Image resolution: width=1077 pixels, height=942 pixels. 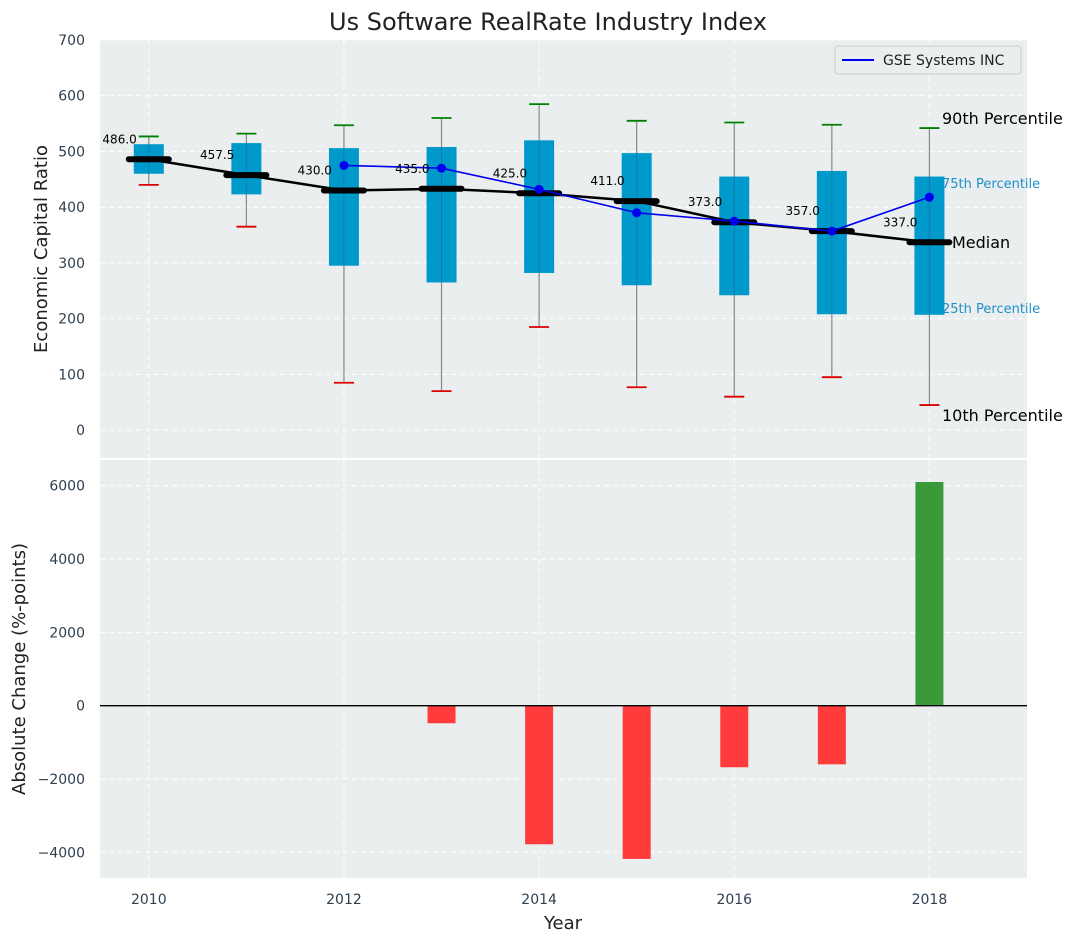 What do you see at coordinates (539, 775) in the screenshot?
I see `change-bar-2014` at bounding box center [539, 775].